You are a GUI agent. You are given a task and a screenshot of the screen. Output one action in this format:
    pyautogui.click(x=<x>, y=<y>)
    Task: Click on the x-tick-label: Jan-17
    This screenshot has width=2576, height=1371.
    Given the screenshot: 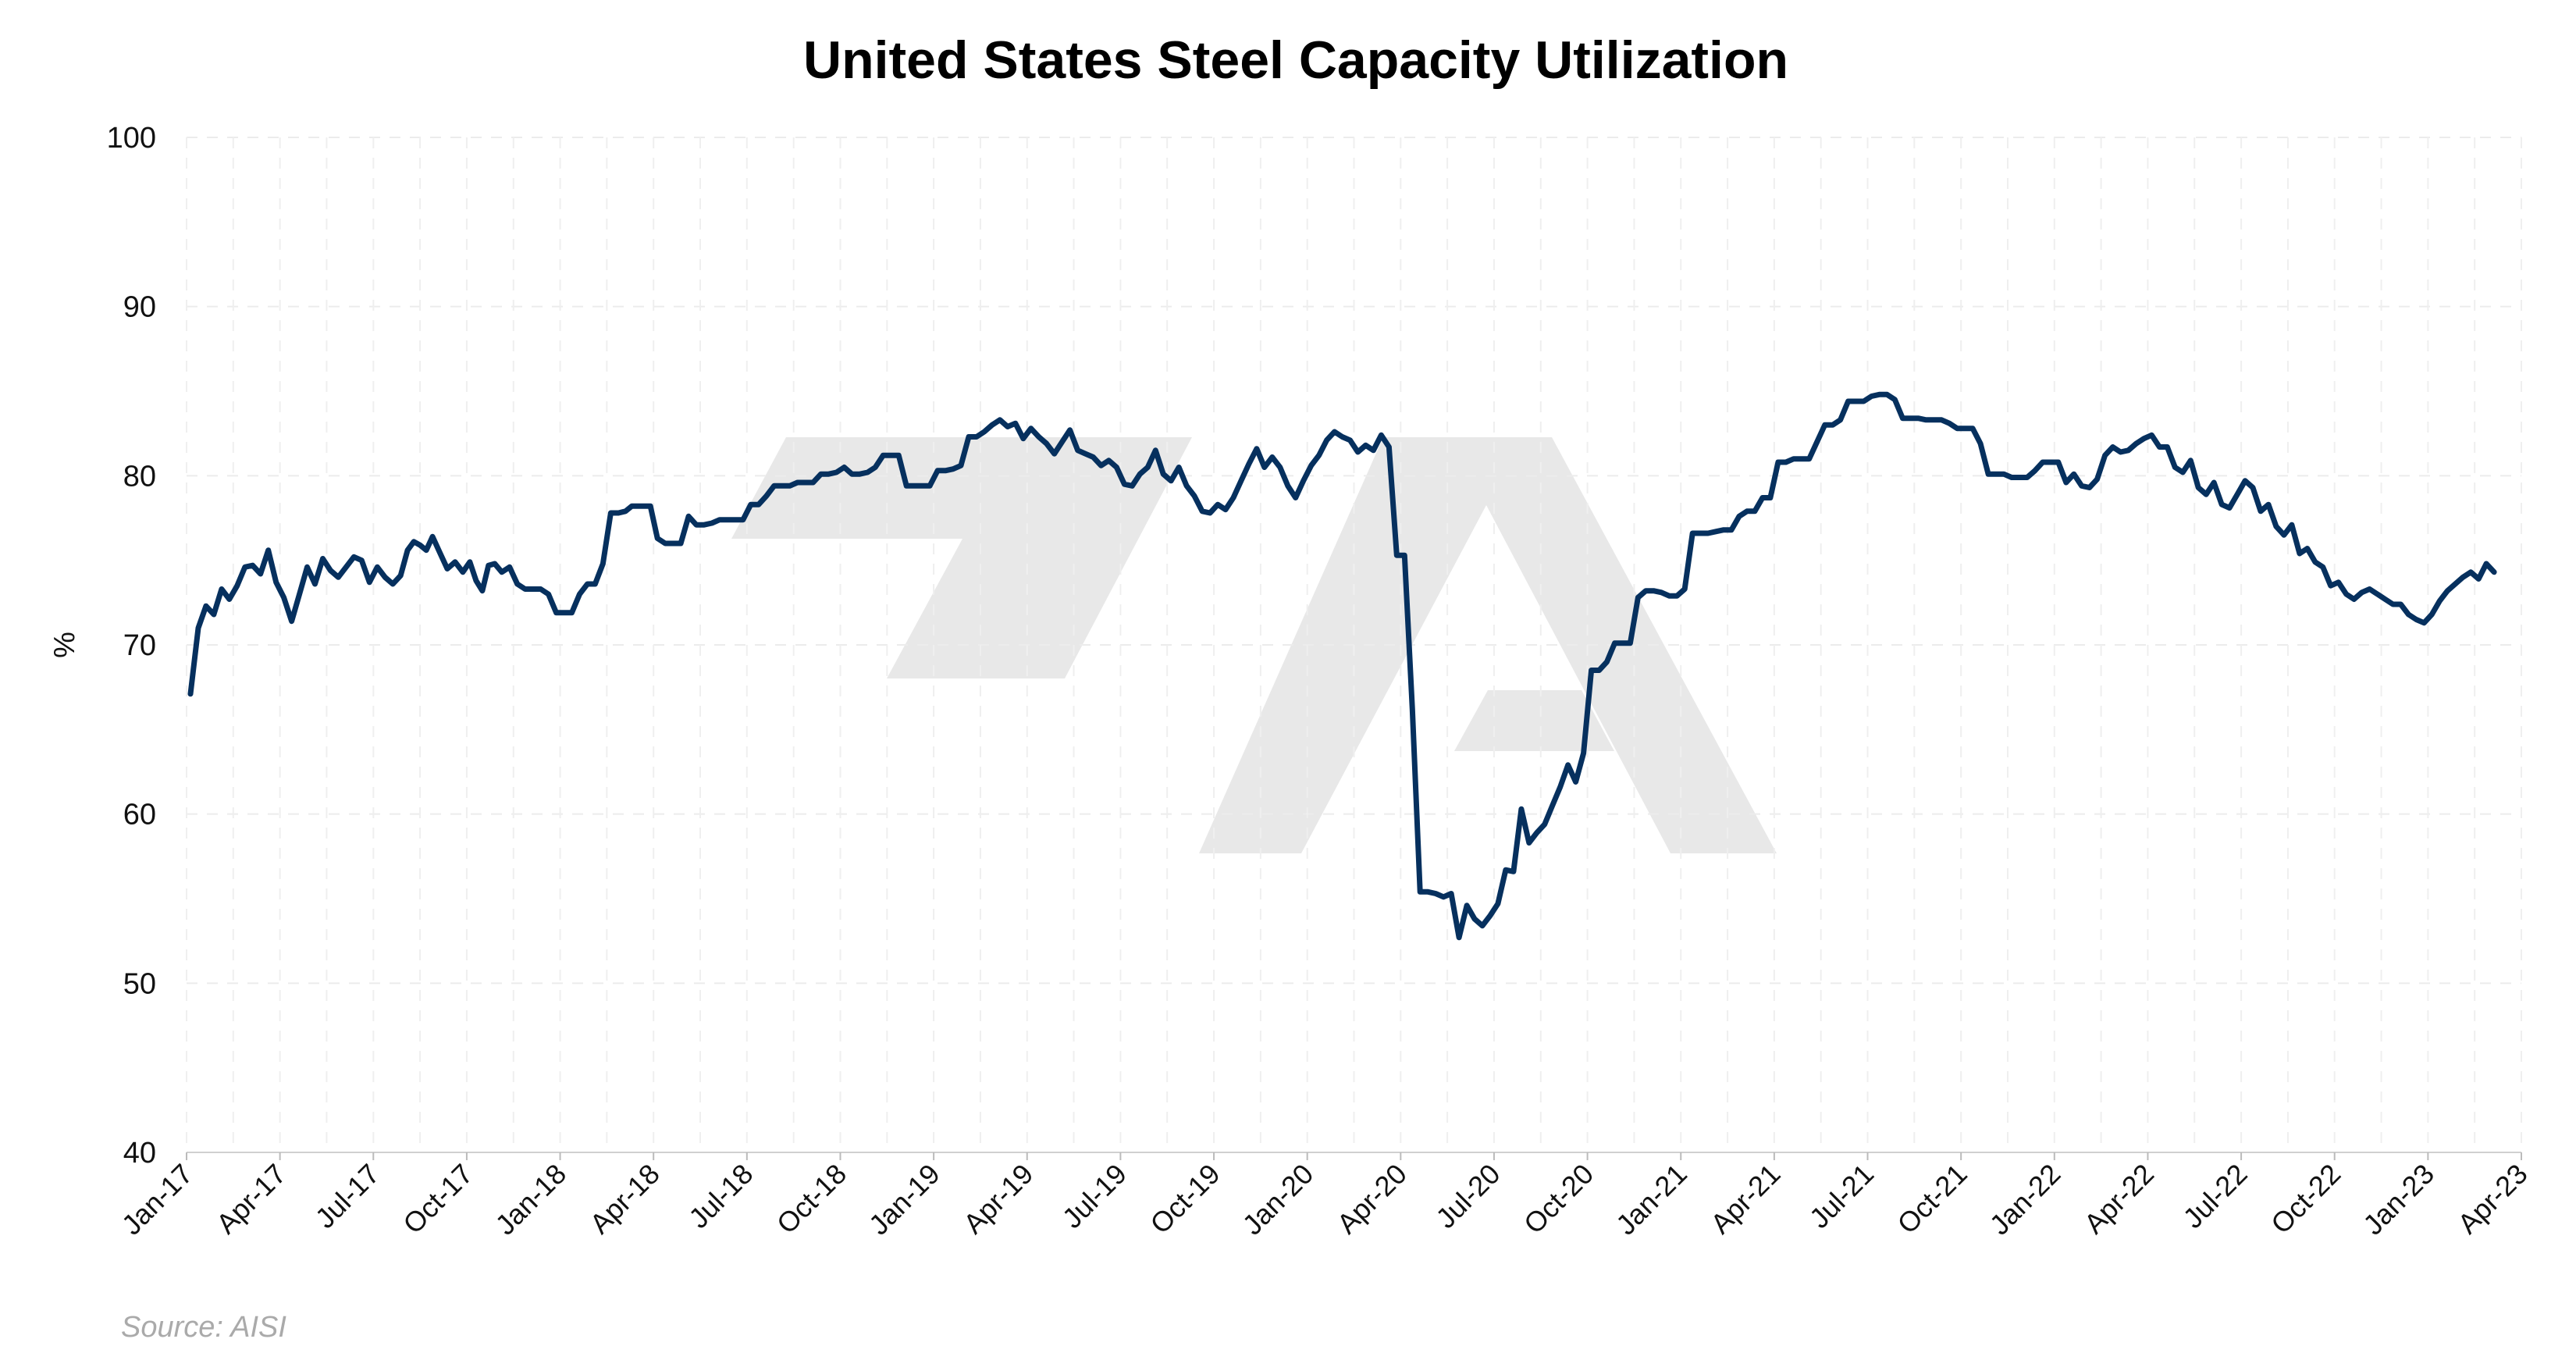 What is the action you would take?
    pyautogui.click(x=157, y=1200)
    